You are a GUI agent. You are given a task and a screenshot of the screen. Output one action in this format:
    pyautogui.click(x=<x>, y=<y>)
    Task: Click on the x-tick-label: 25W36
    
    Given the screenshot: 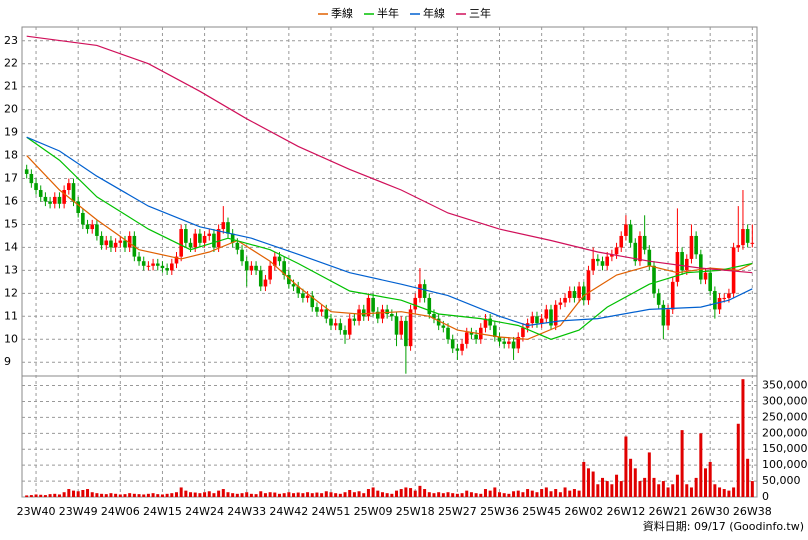 What is the action you would take?
    pyautogui.click(x=499, y=511)
    